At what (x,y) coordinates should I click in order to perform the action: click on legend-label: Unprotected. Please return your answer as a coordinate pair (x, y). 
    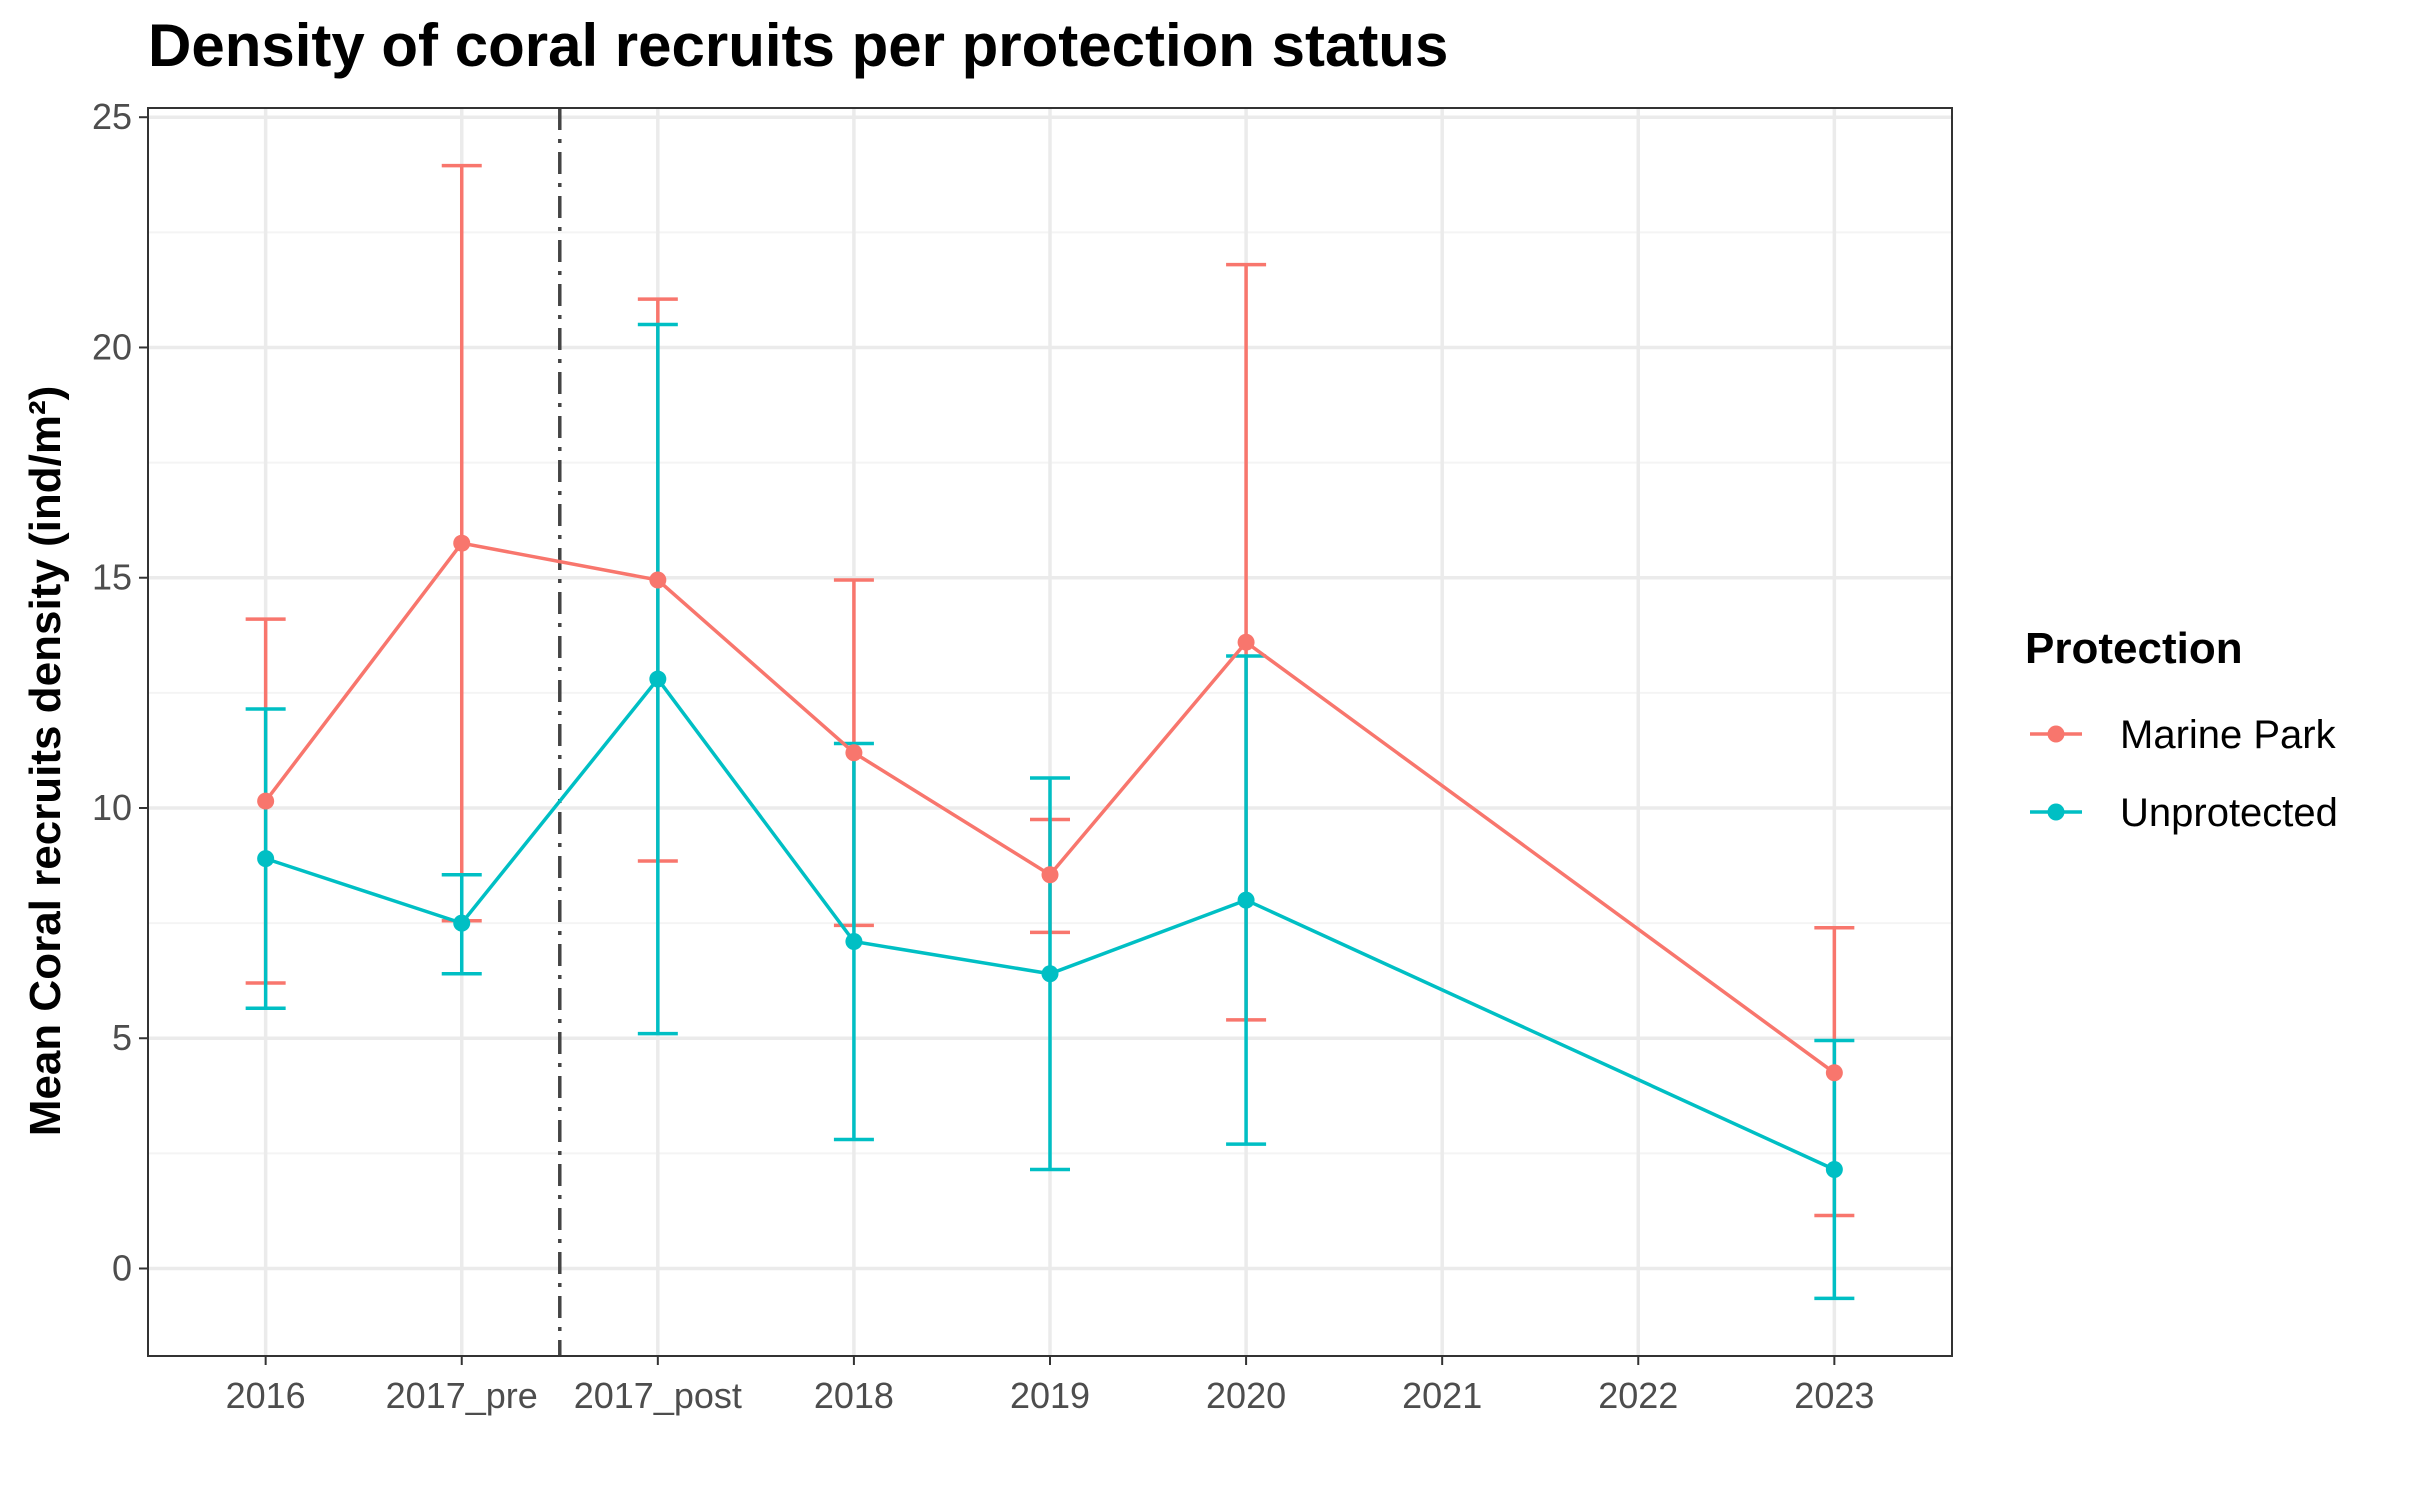
    Looking at the image, I should click on (2229, 813).